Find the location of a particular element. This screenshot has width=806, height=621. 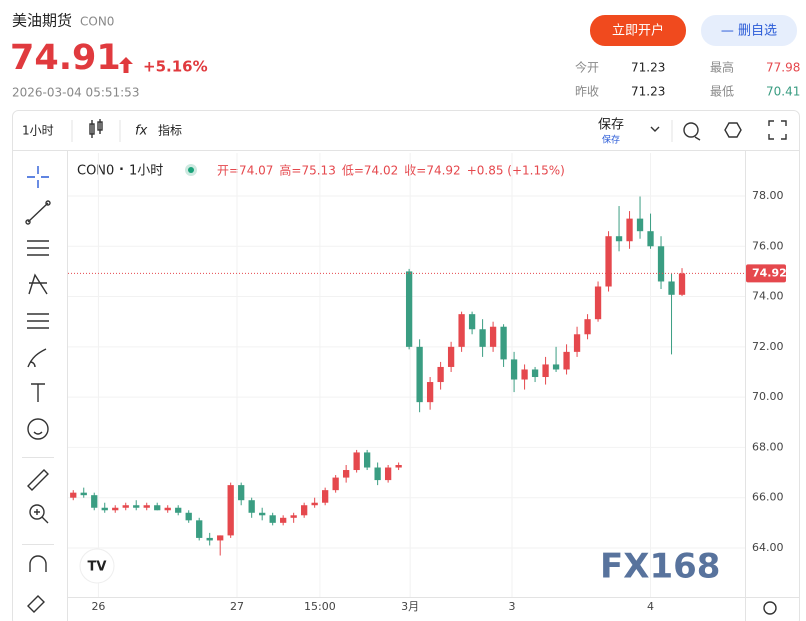

x-tick-label: 15:00 is located at coordinates (320, 606).